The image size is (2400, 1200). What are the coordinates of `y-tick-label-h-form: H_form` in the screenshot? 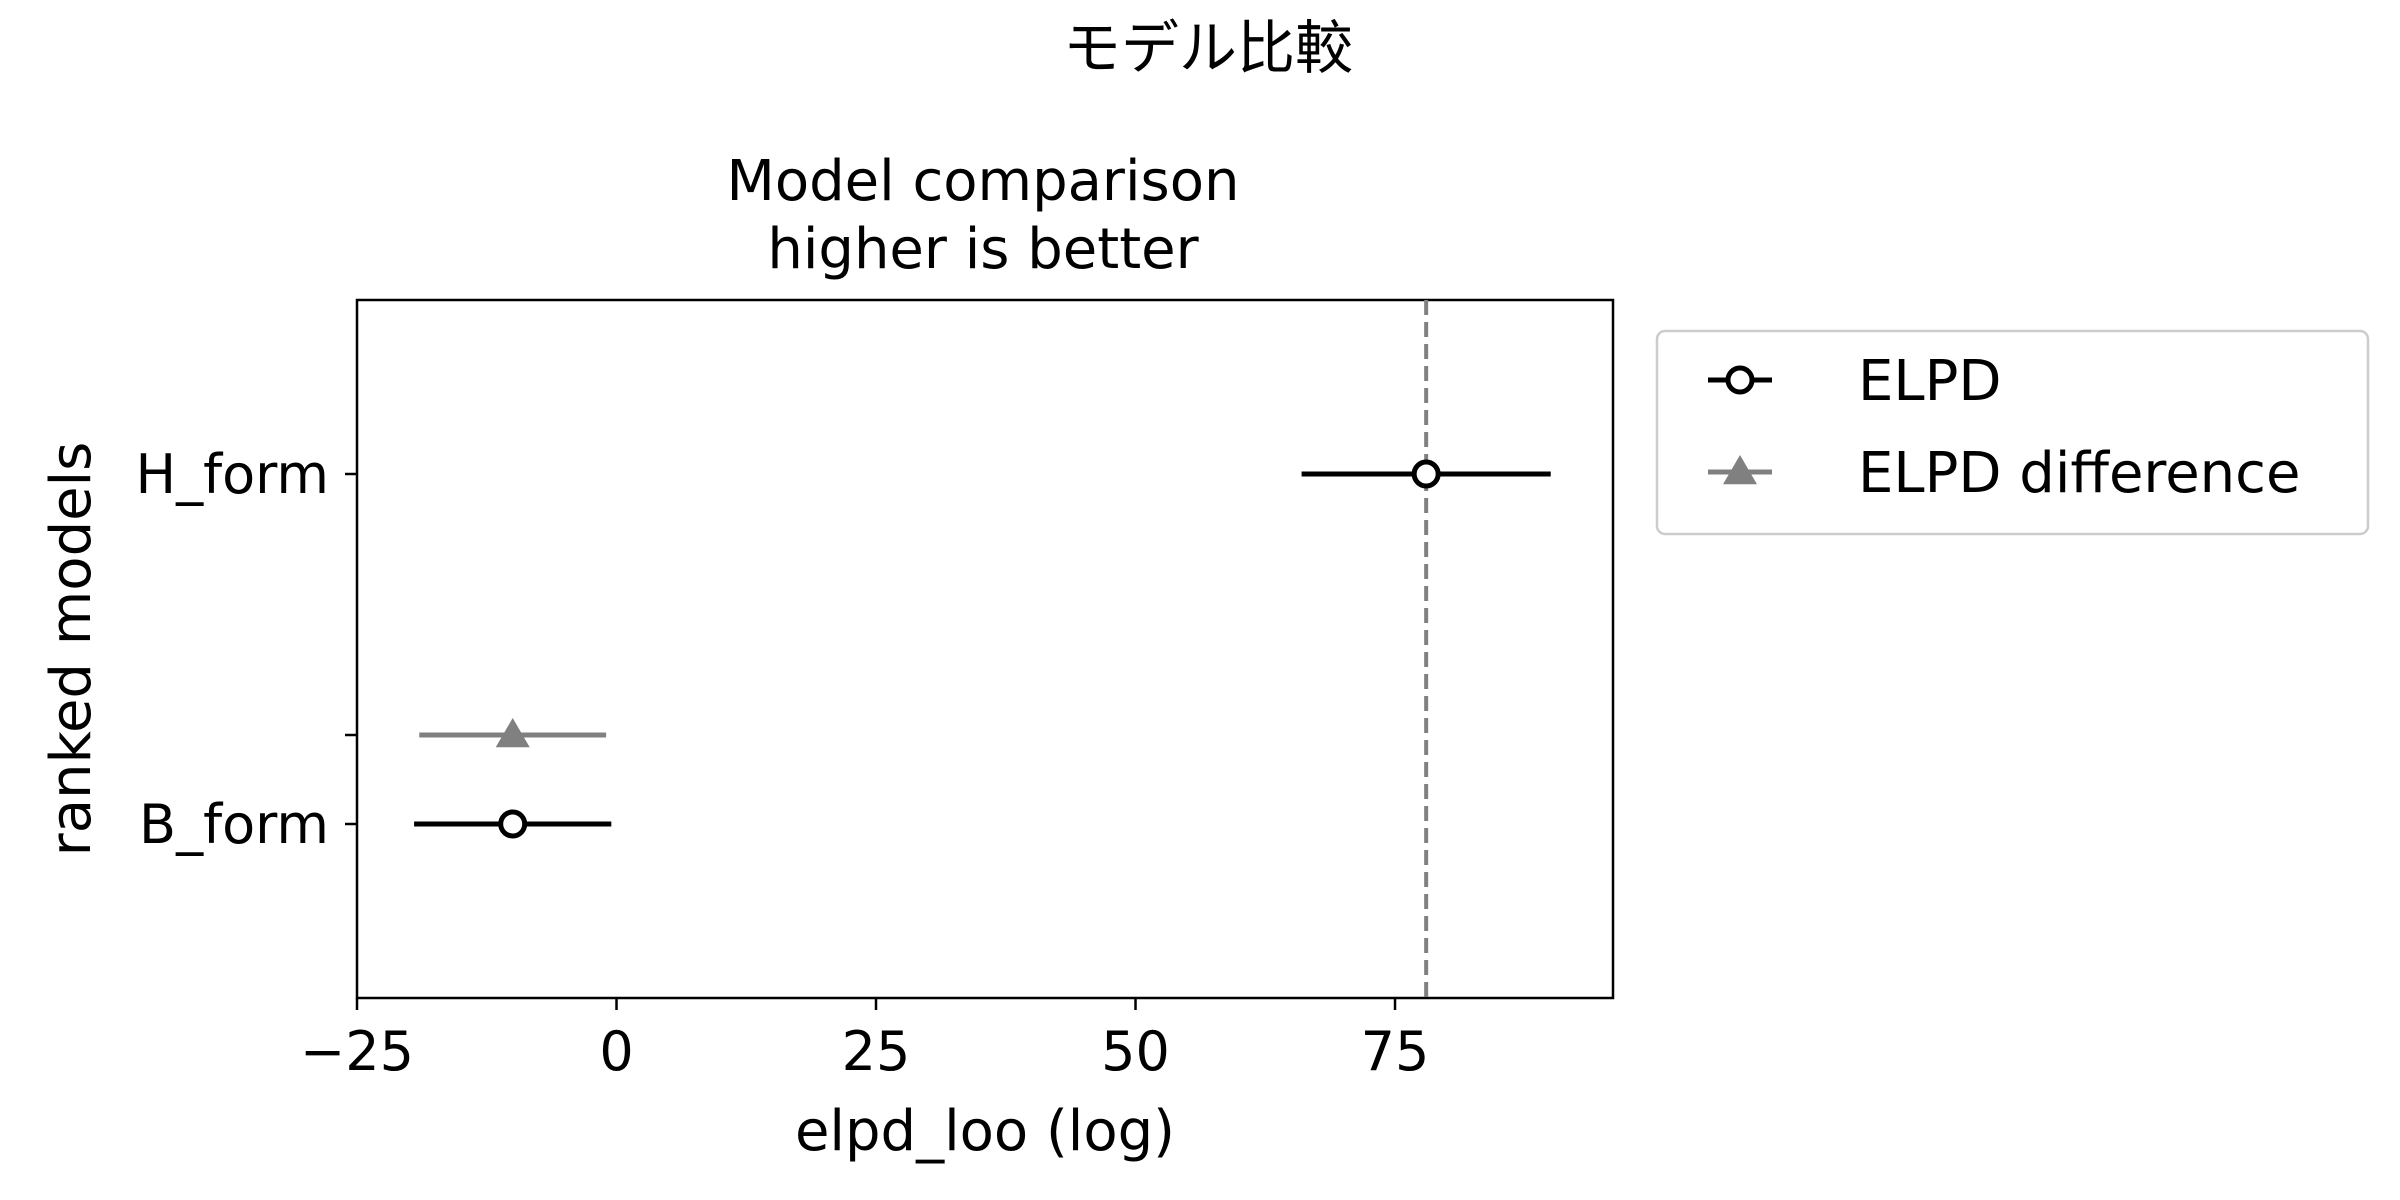 It's located at (232, 474).